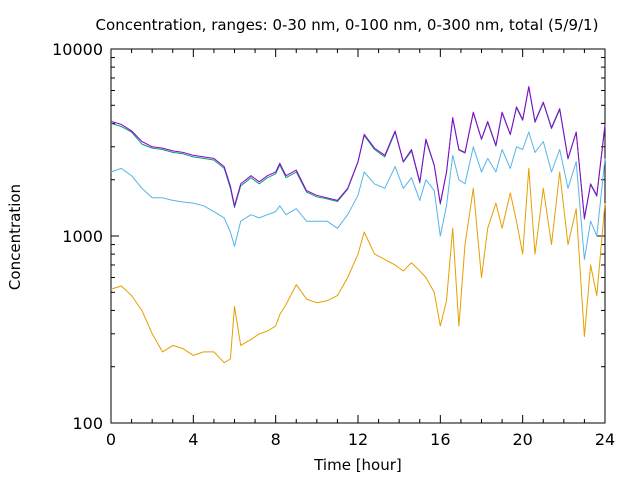  Describe the element at coordinates (15, 237) in the screenshot. I see `y-axis-title: Concentration` at that location.